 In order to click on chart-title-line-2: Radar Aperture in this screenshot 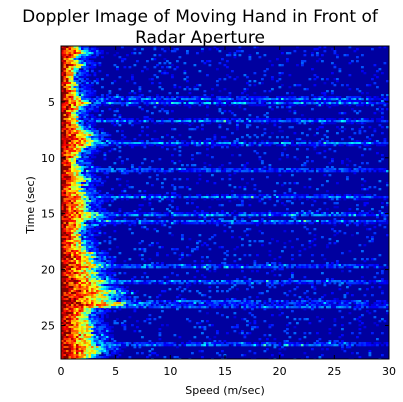, I will do `click(200, 38)`.